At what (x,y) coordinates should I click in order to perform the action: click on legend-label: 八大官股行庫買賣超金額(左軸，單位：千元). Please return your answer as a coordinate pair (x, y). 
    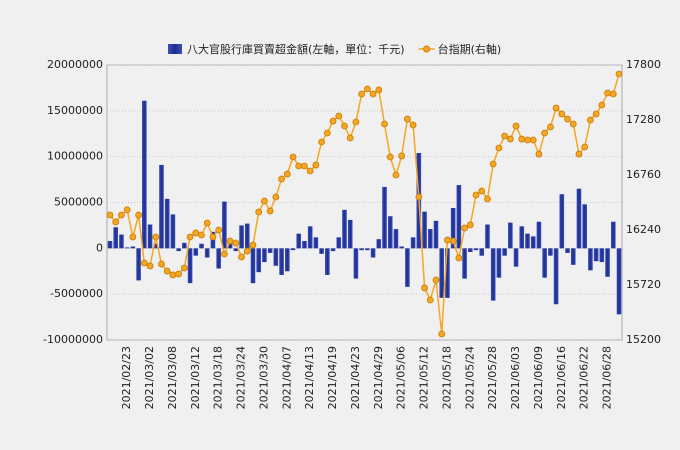
    Looking at the image, I should click on (296, 49).